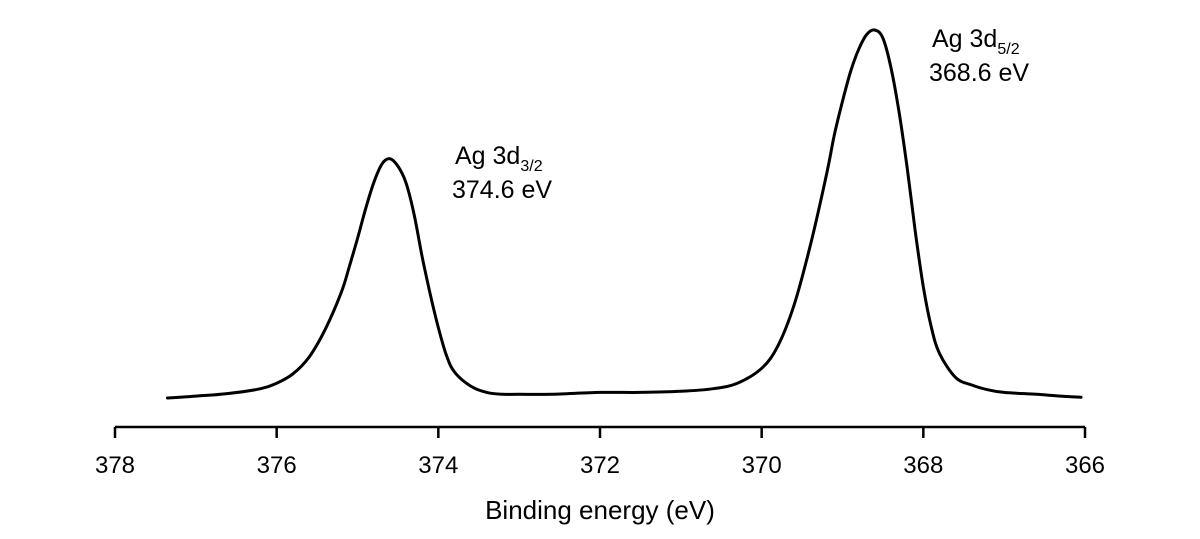 This screenshot has height=539, width=1200. What do you see at coordinates (438, 465) in the screenshot?
I see `x-tick-label: 374` at bounding box center [438, 465].